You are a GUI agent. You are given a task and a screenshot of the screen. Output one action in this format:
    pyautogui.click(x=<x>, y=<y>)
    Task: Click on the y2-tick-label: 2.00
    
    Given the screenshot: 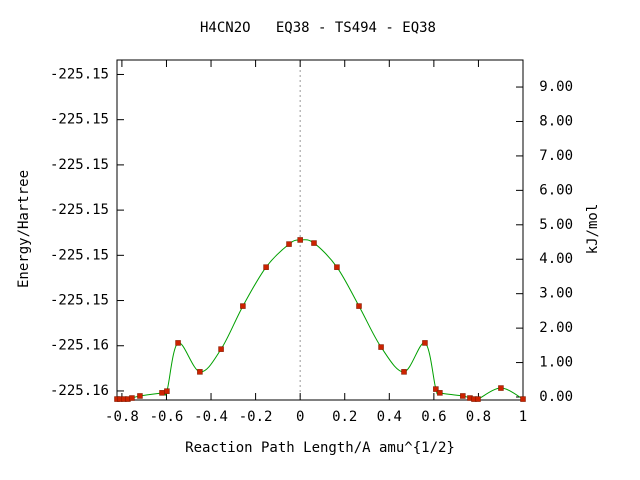 What is the action you would take?
    pyautogui.click(x=556, y=328)
    